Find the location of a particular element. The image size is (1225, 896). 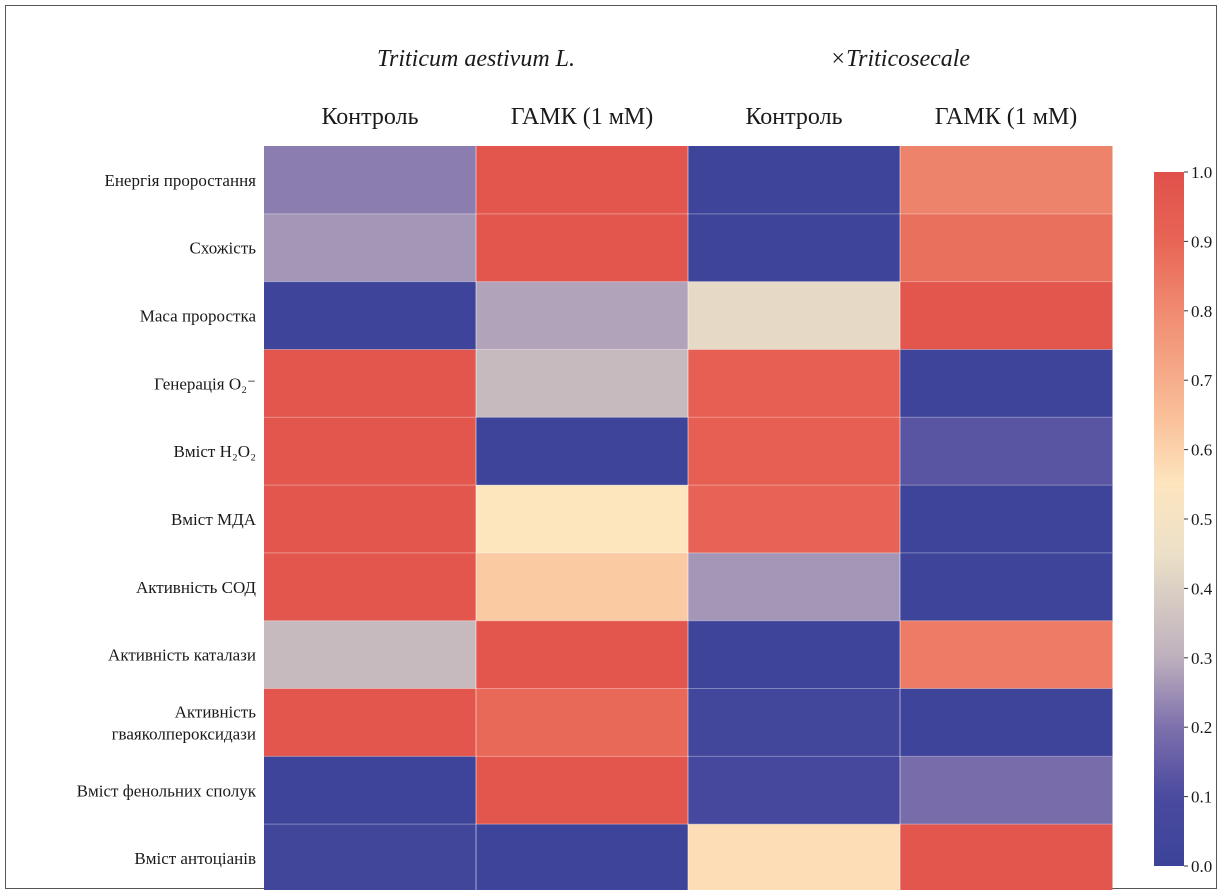

column-header-1: Контроль is located at coordinates (369, 117).